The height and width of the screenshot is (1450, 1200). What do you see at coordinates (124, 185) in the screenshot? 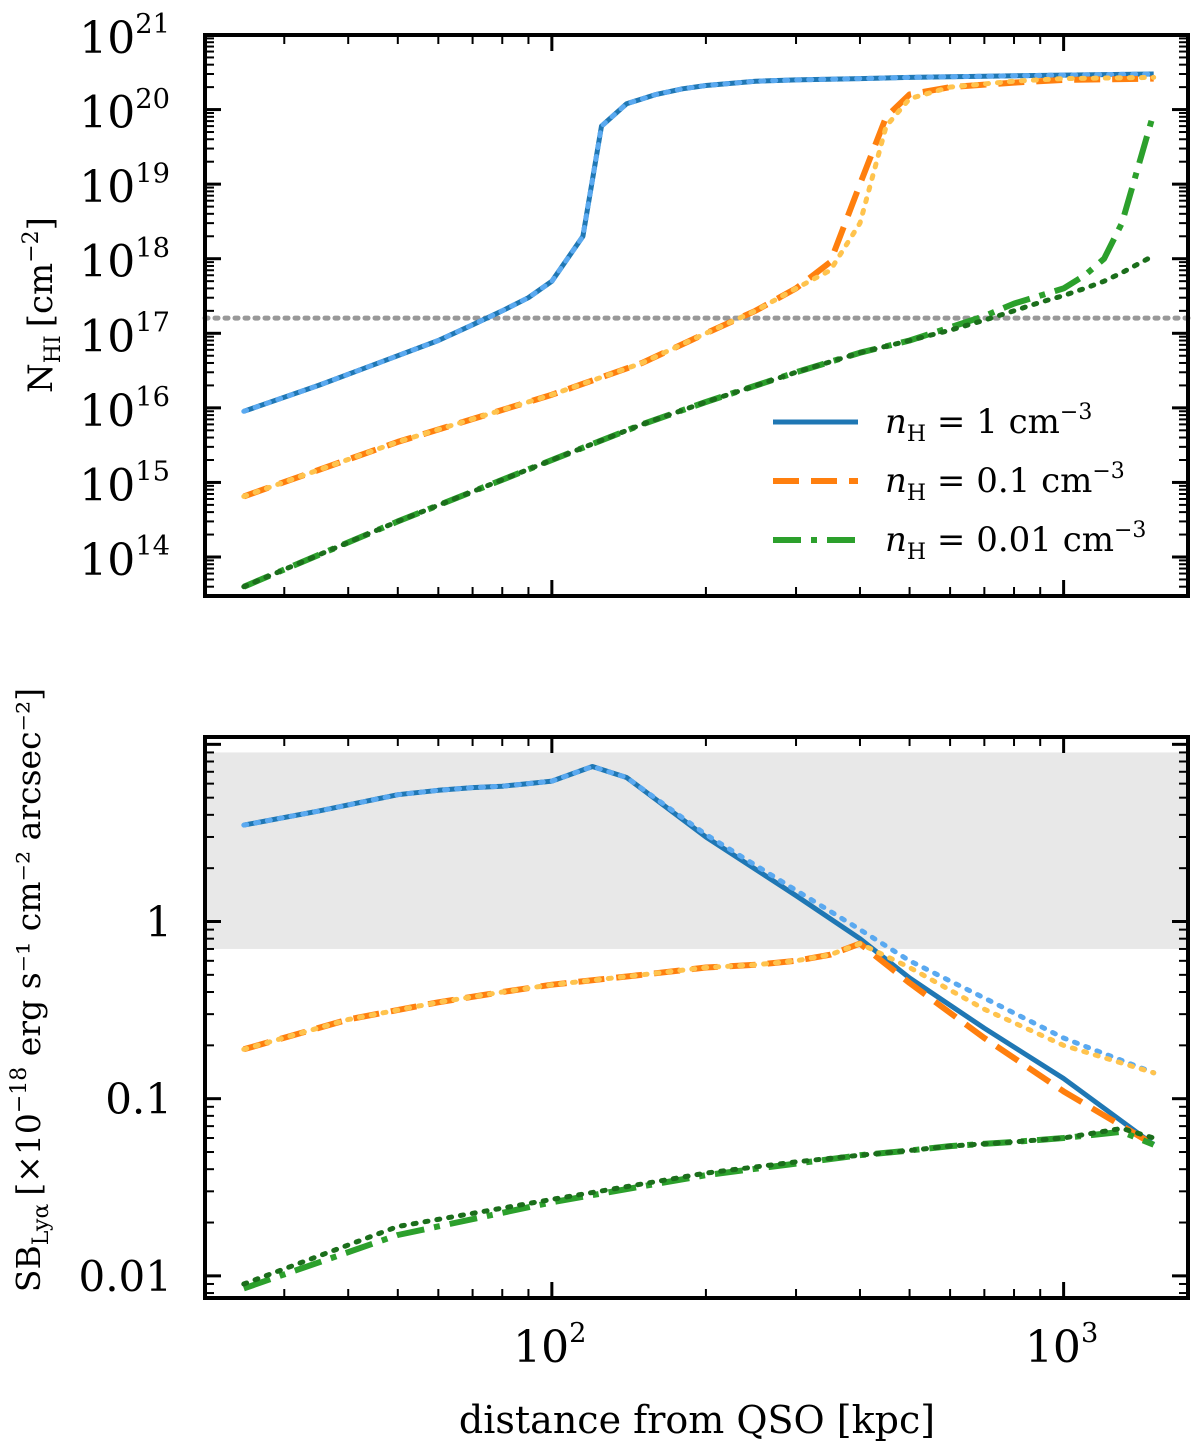
I see `nhi-y-tick-label: 1019` at bounding box center [124, 185].